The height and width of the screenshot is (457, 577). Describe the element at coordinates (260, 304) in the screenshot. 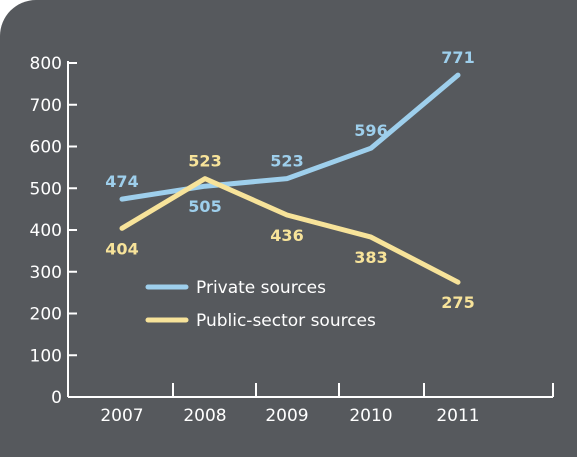

I see `legend: Private sources Public-sector sources` at that location.